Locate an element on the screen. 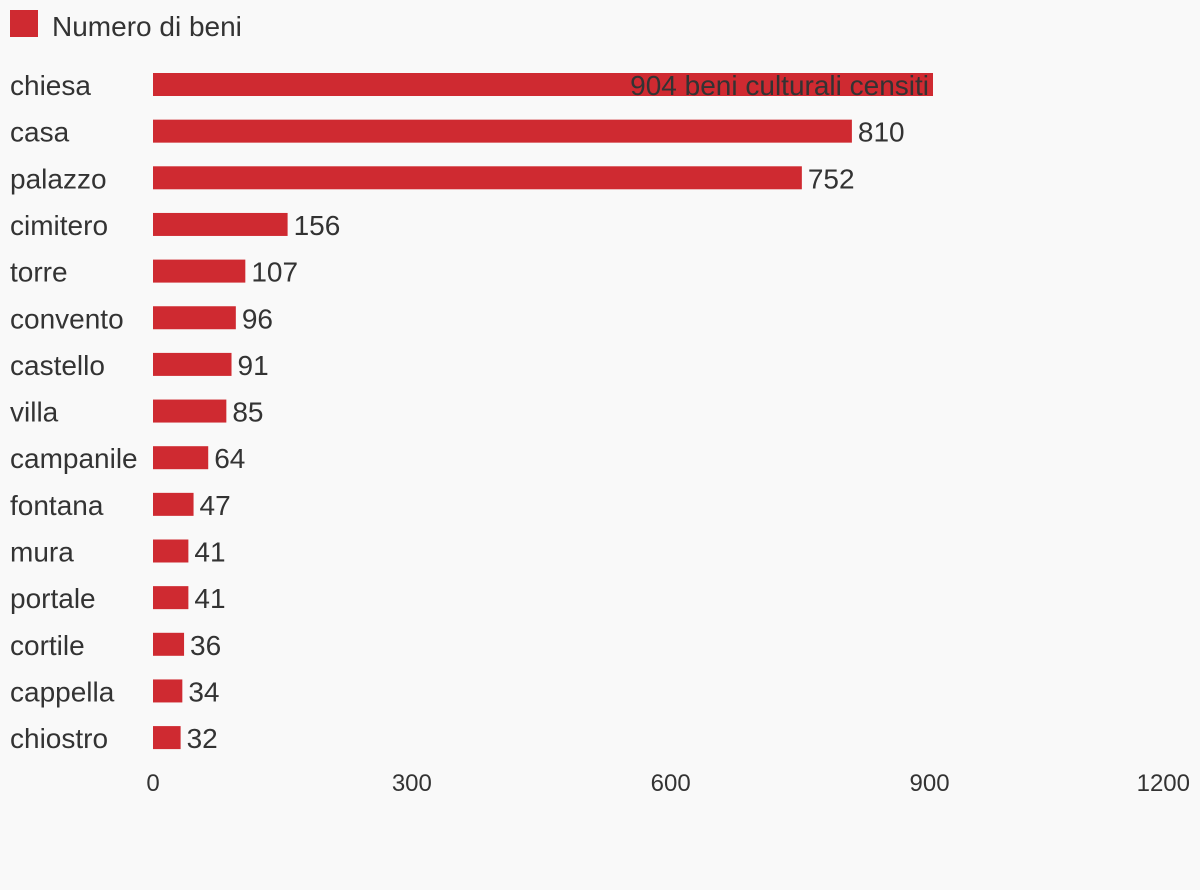 The width and height of the screenshot is (1200, 890). category-label-castello: castello is located at coordinates (57, 365).